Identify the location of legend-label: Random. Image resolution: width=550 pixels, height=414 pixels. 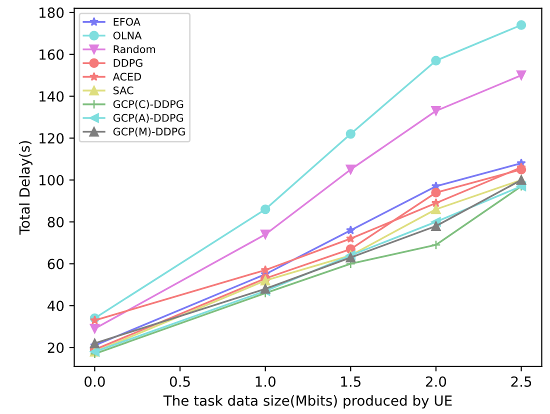
(135, 49).